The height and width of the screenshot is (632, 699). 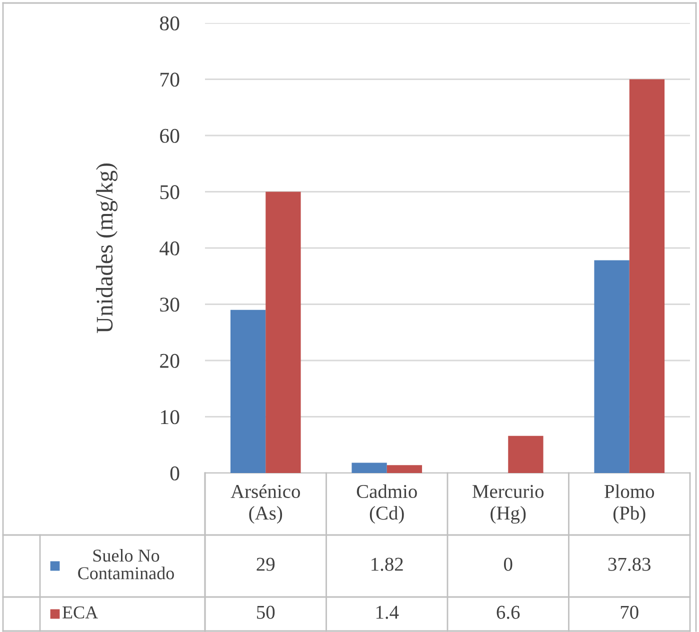 I want to click on data-label: 1.82, so click(x=387, y=564).